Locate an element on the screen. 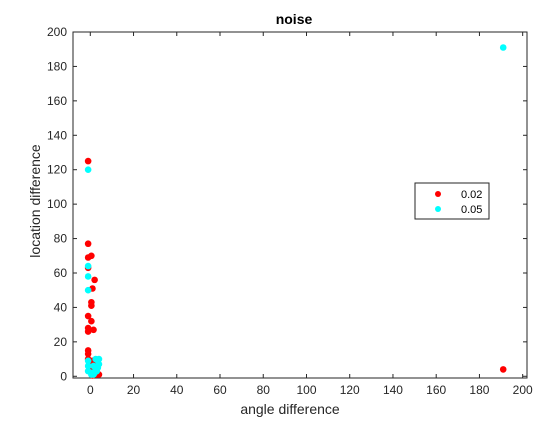 The image size is (560, 425). x-tick-label: 160 is located at coordinates (436, 390).